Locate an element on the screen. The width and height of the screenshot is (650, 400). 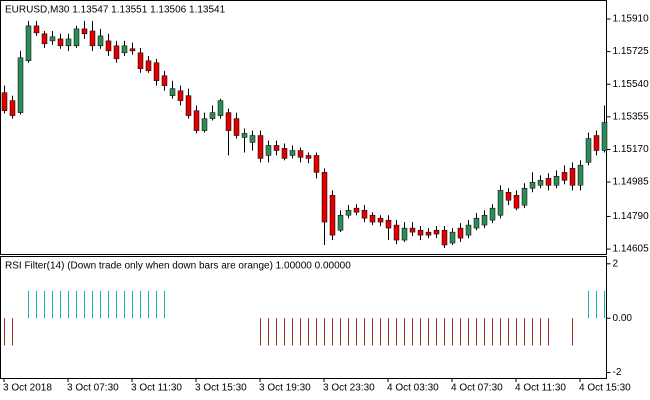
x-tick-label: 4 Oct 07:30 is located at coordinates (477, 388).